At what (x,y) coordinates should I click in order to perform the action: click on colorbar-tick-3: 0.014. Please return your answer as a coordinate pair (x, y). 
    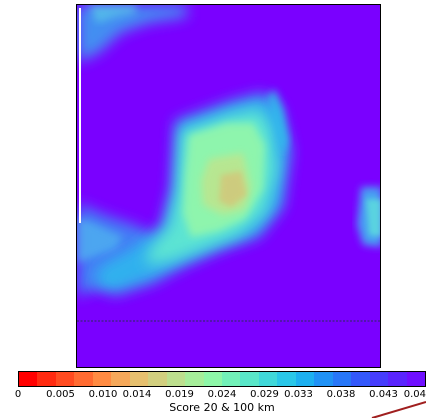
    Looking at the image, I should click on (137, 394).